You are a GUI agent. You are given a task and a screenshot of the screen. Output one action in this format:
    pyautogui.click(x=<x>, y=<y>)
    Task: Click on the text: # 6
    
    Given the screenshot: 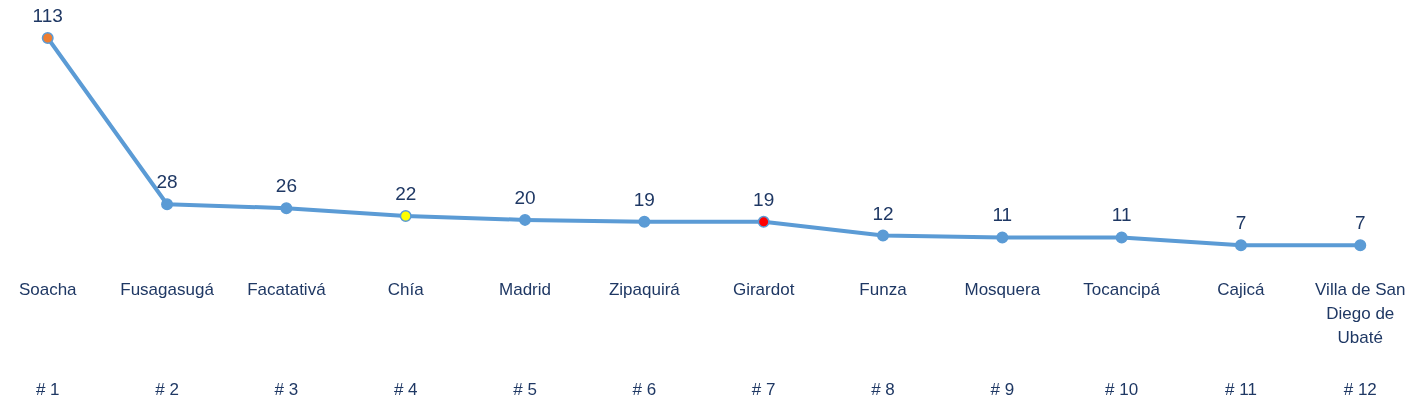 What is the action you would take?
    pyautogui.click(x=644, y=389)
    